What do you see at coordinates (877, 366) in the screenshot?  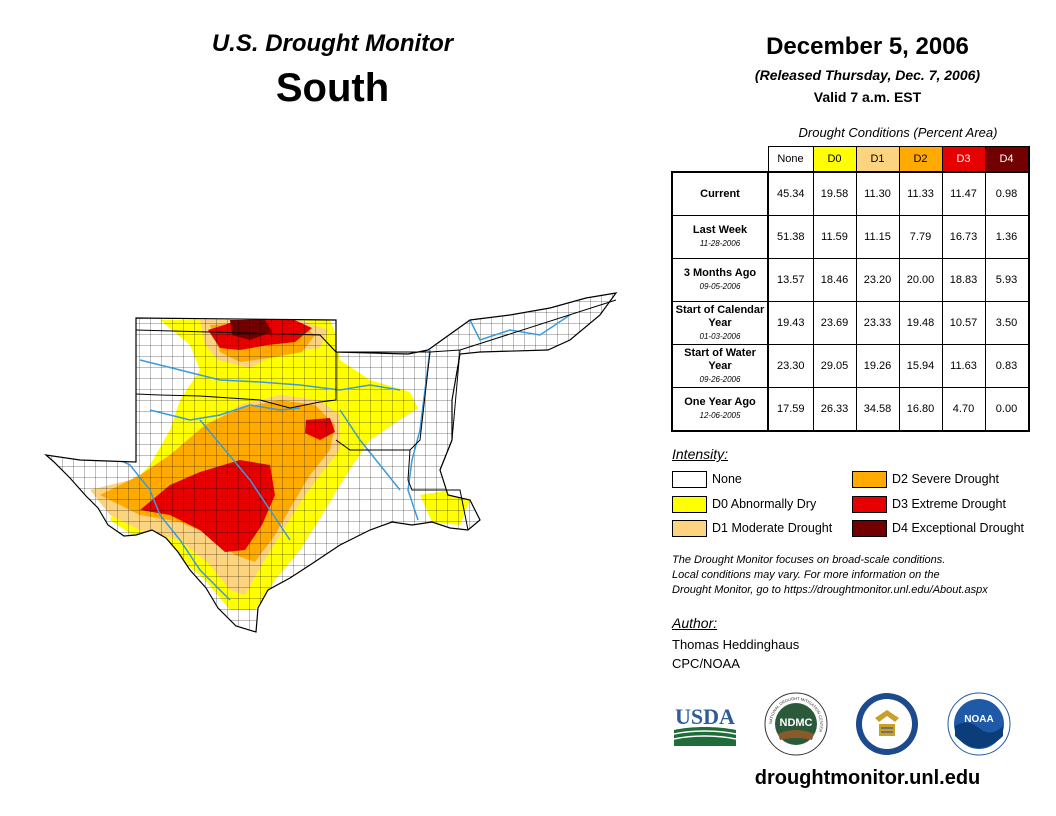 I see `table-cell: 19.26` at bounding box center [877, 366].